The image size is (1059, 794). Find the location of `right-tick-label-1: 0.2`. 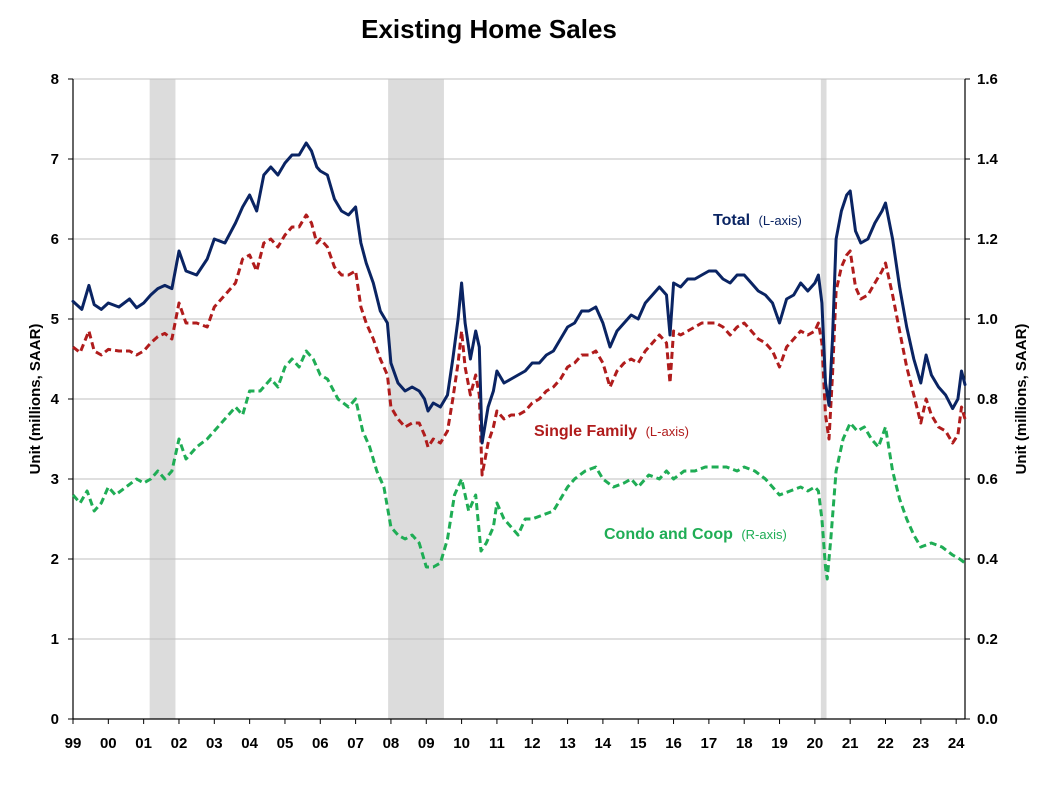

right-tick-label-1: 0.2 is located at coordinates (987, 639).